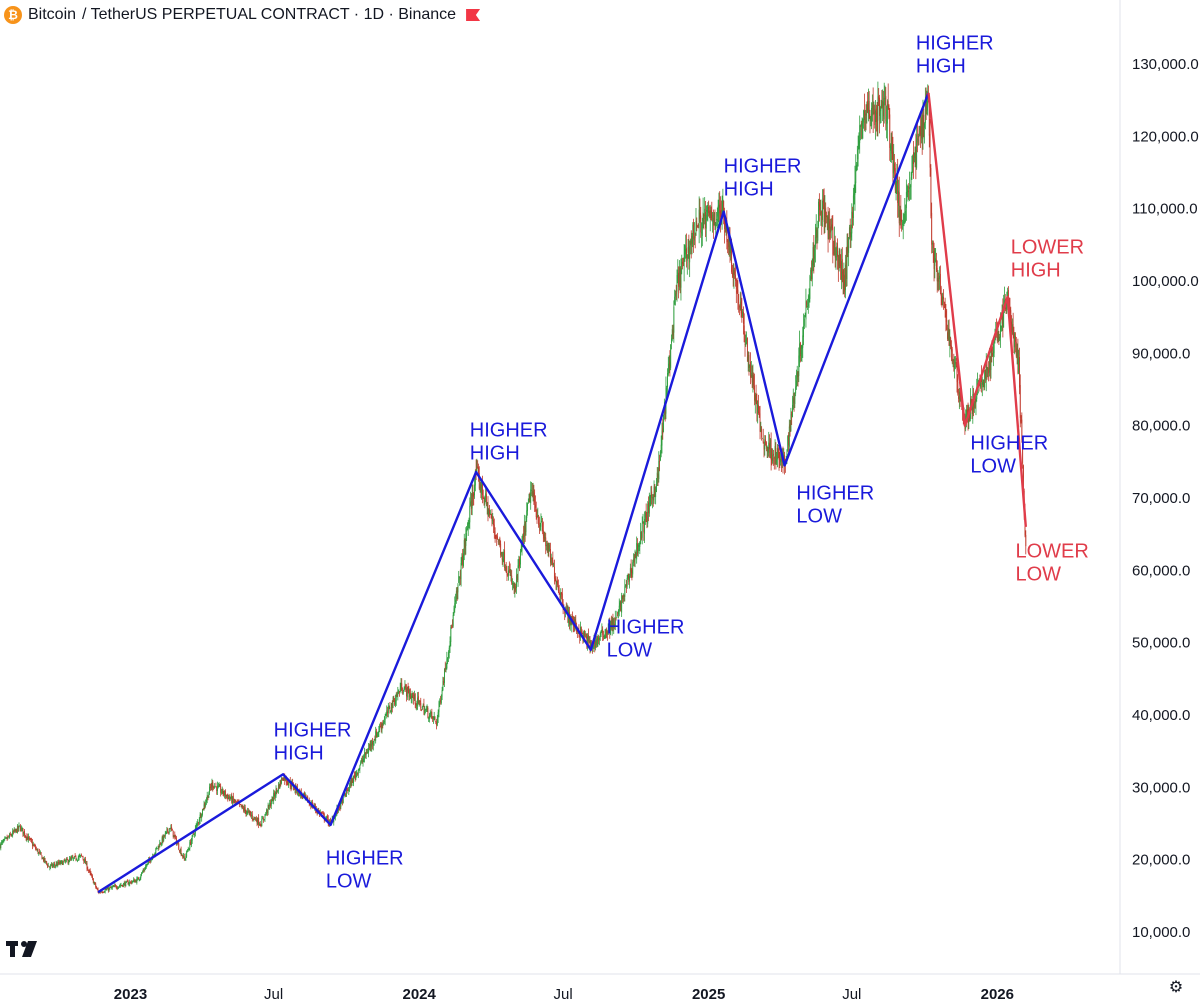  Describe the element at coordinates (473, 15) in the screenshot. I see `flag-icon` at that location.